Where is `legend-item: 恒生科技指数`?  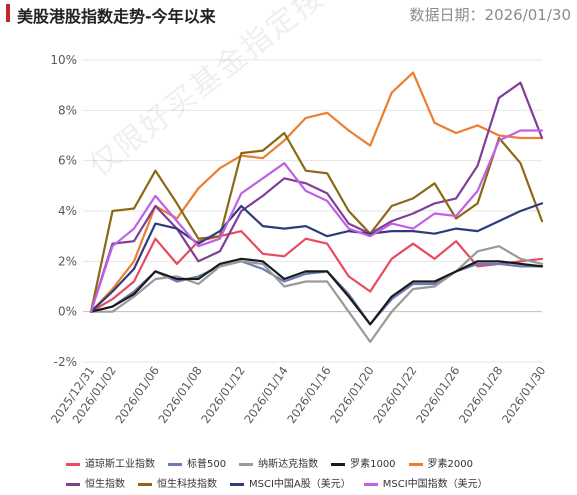 legend-item: 恒生科技指数 is located at coordinates (177, 482).